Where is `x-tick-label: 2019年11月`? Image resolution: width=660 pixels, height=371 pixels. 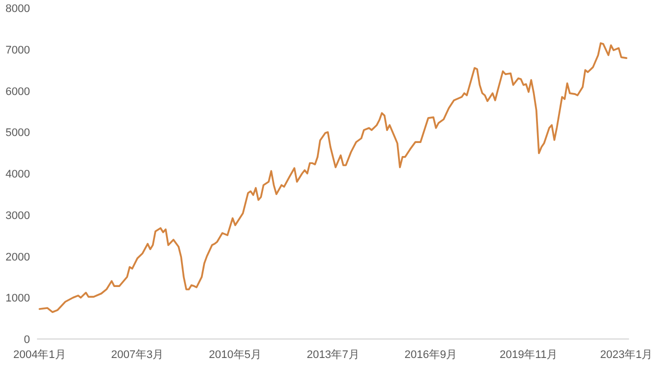 x-tick-label: 2019年11月 is located at coordinates (529, 355).